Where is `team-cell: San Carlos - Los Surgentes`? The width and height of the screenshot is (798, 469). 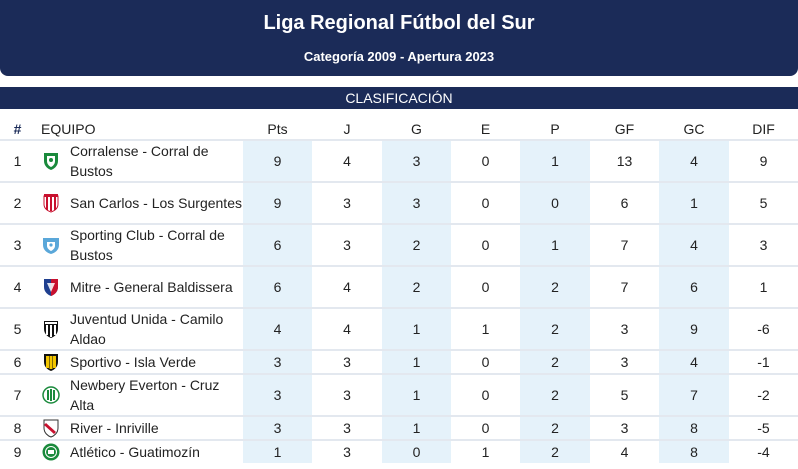
team-cell: San Carlos - Los Surgentes is located at coordinates (139, 202).